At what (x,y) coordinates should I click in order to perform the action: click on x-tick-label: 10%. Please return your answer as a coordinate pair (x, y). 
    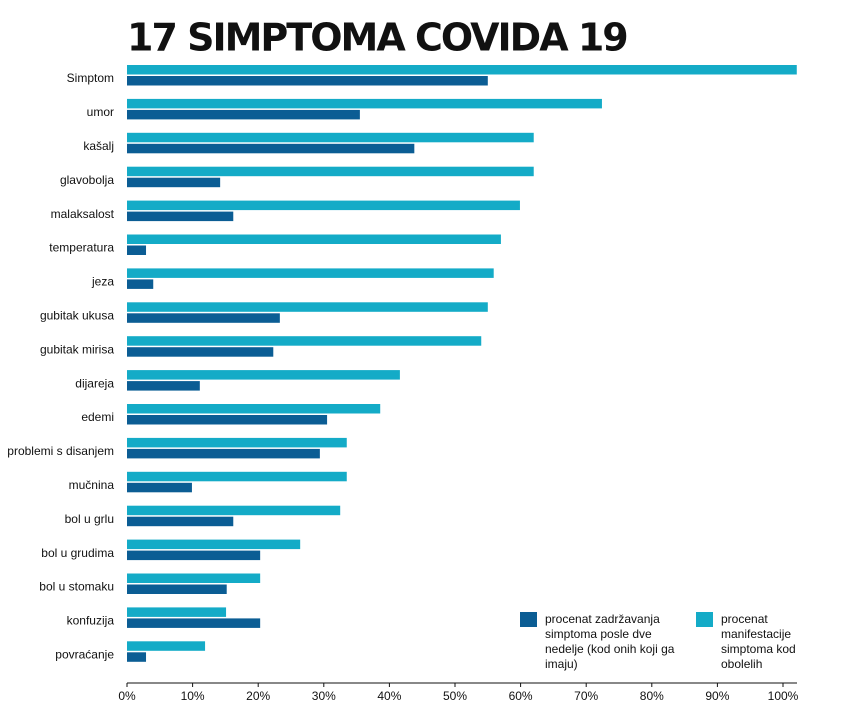
    Looking at the image, I should click on (193, 696).